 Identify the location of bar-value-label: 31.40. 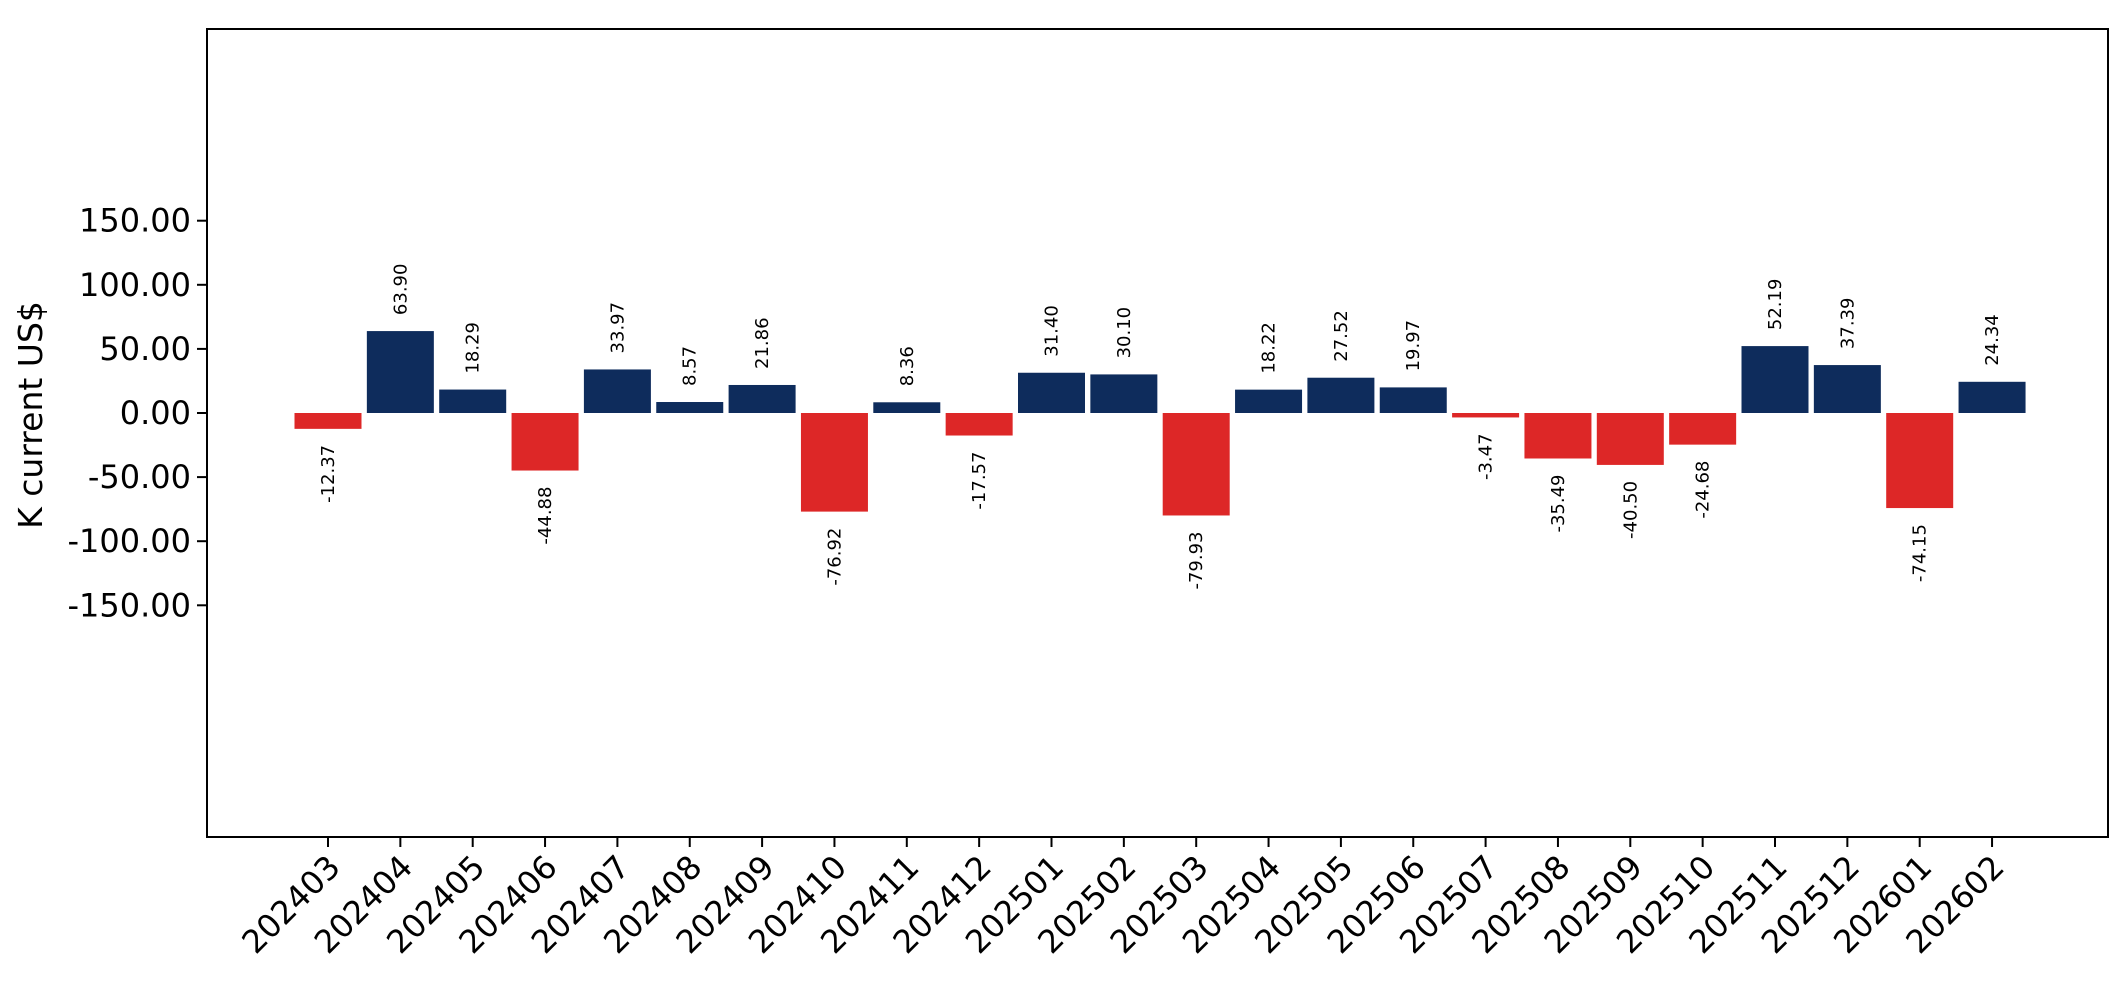
(1052, 331).